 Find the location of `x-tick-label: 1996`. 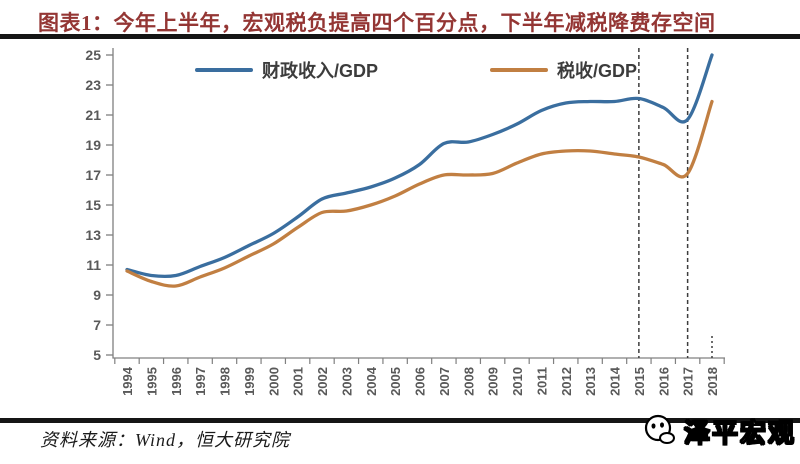

x-tick-label: 1996 is located at coordinates (176, 381).